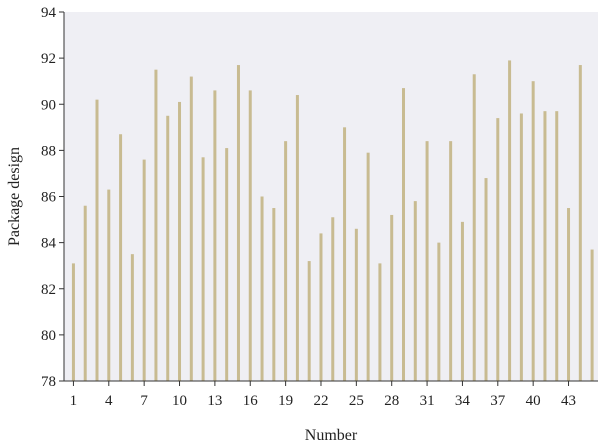  Describe the element at coordinates (568, 401) in the screenshot. I see `x-tick-label: 43` at that location.